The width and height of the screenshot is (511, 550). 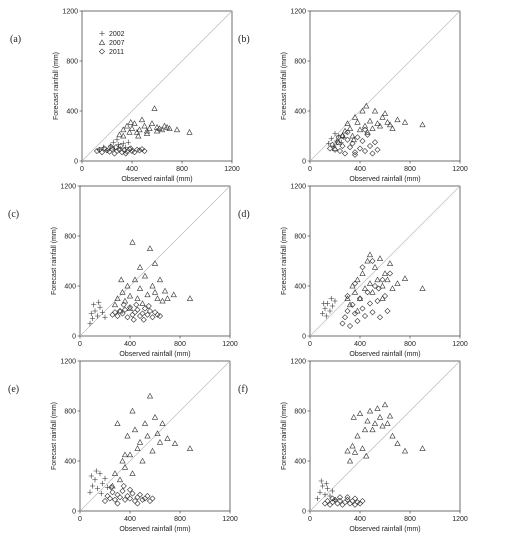 I want to click on reference-line, so click(x=385, y=261).